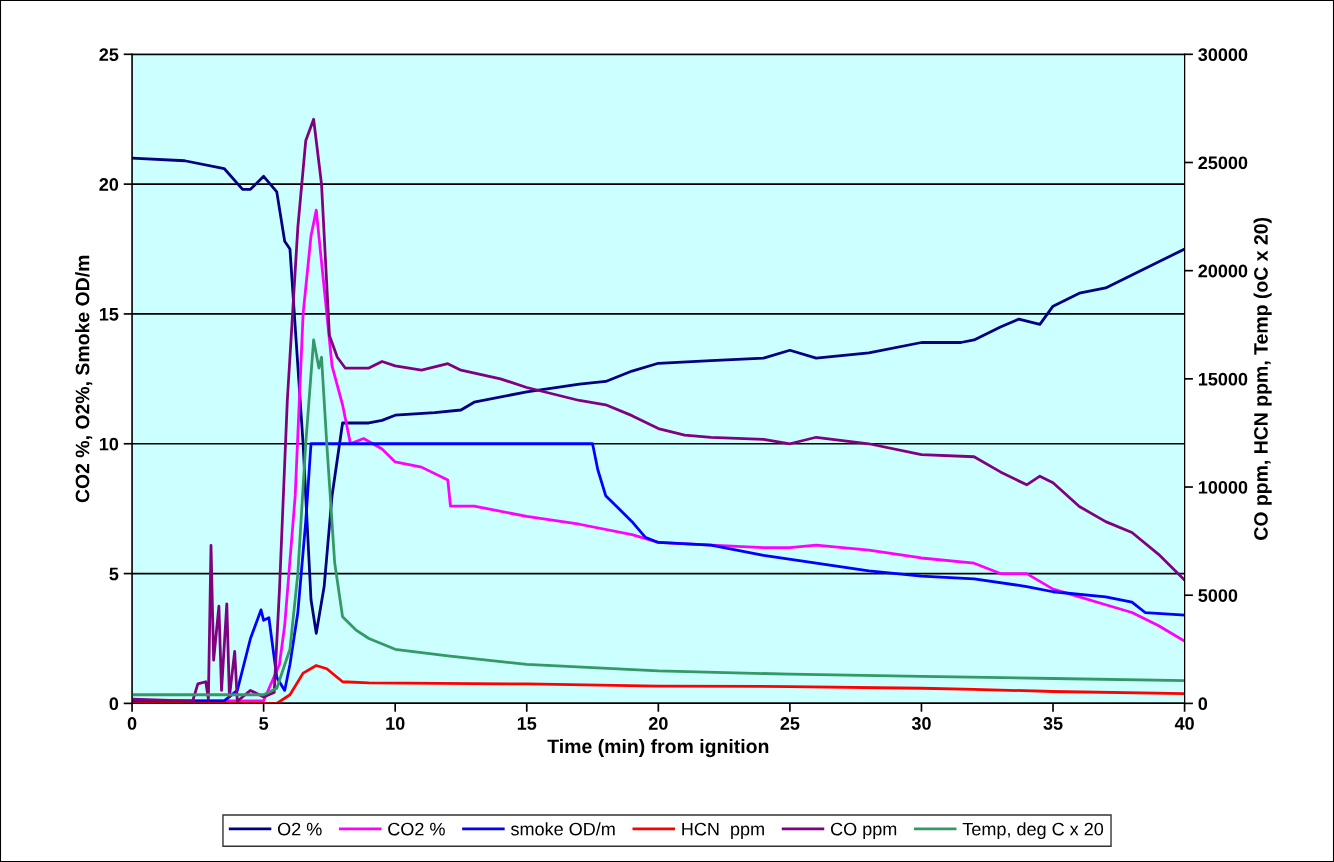 This screenshot has height=862, width=1334. I want to click on y-tick-label: 20, so click(109, 184).